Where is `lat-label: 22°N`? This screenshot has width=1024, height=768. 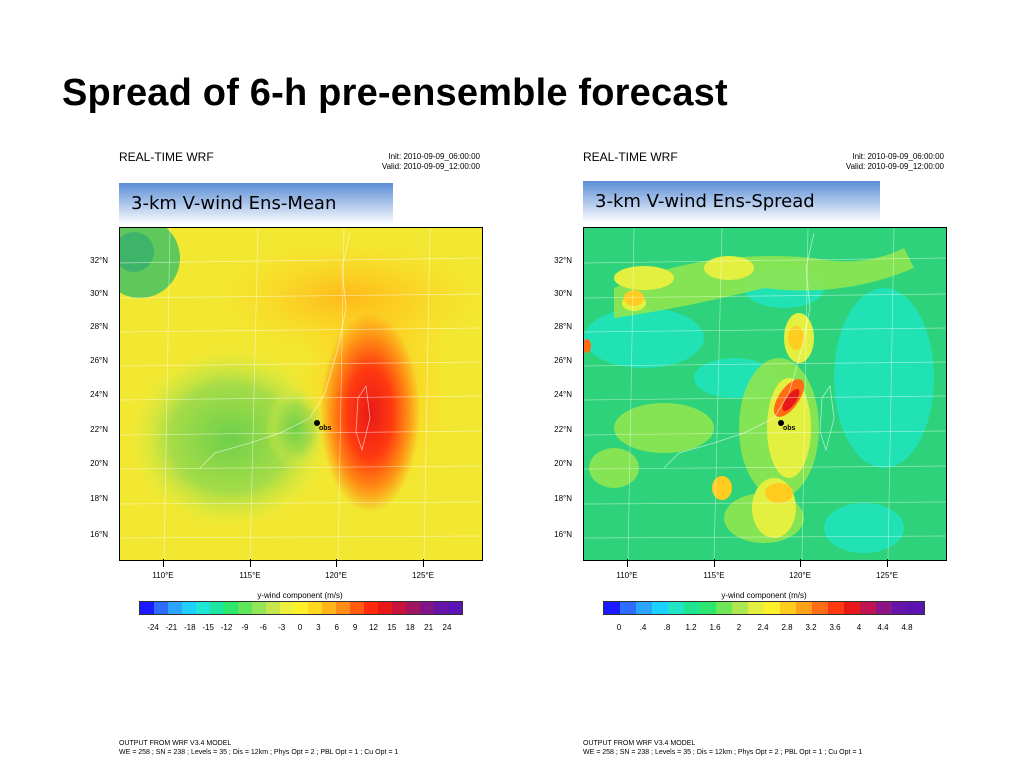
lat-label: 22°N is located at coordinates (563, 429).